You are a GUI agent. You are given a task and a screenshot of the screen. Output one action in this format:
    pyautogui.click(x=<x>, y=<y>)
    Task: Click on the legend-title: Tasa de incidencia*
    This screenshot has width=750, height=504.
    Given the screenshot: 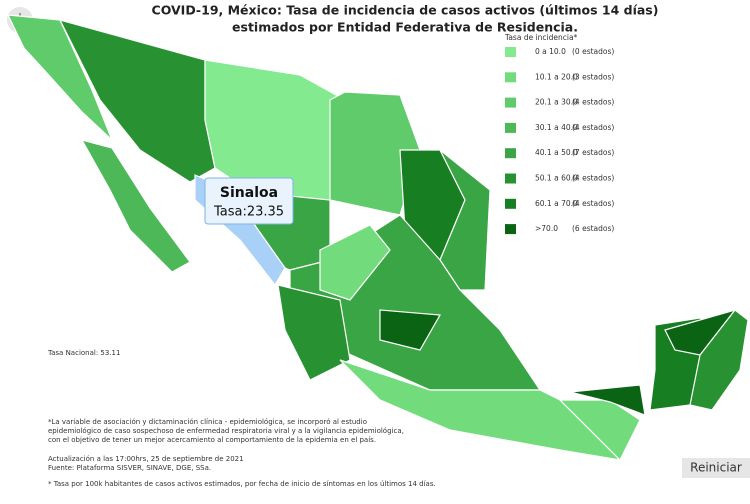 What is the action you would take?
    pyautogui.click(x=541, y=37)
    